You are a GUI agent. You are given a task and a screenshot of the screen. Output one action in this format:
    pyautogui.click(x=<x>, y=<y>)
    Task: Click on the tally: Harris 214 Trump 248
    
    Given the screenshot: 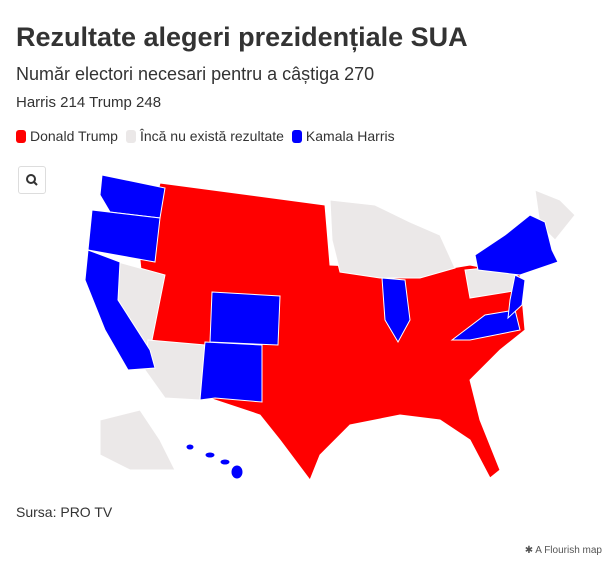 What is the action you would take?
    pyautogui.click(x=89, y=102)
    